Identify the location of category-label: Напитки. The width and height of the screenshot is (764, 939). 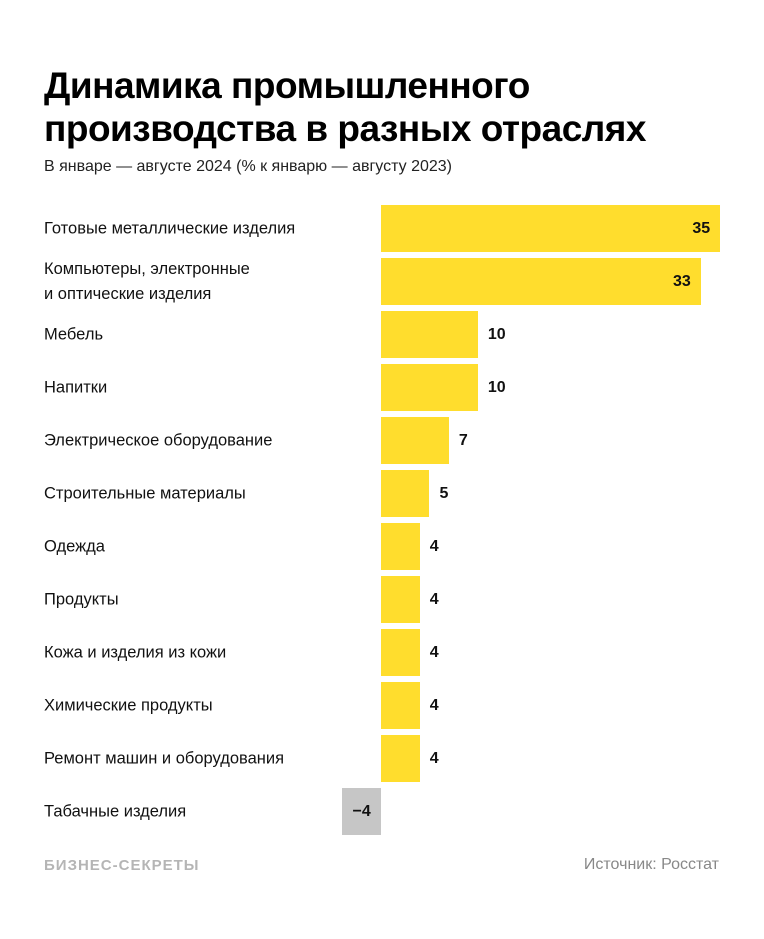
(76, 387).